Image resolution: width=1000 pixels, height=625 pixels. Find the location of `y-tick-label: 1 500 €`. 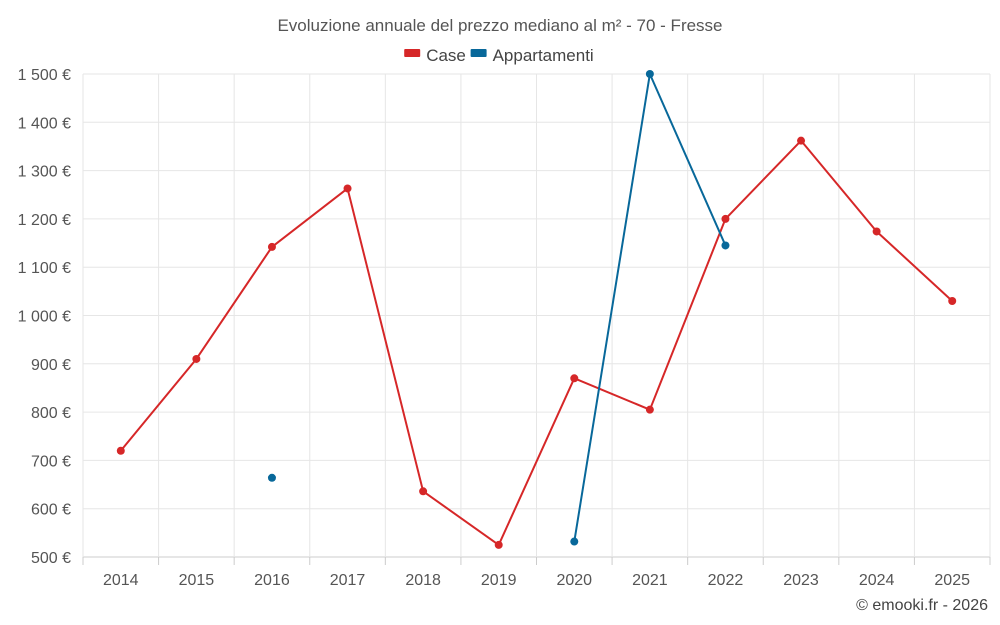

y-tick-label: 1 500 € is located at coordinates (44, 75).